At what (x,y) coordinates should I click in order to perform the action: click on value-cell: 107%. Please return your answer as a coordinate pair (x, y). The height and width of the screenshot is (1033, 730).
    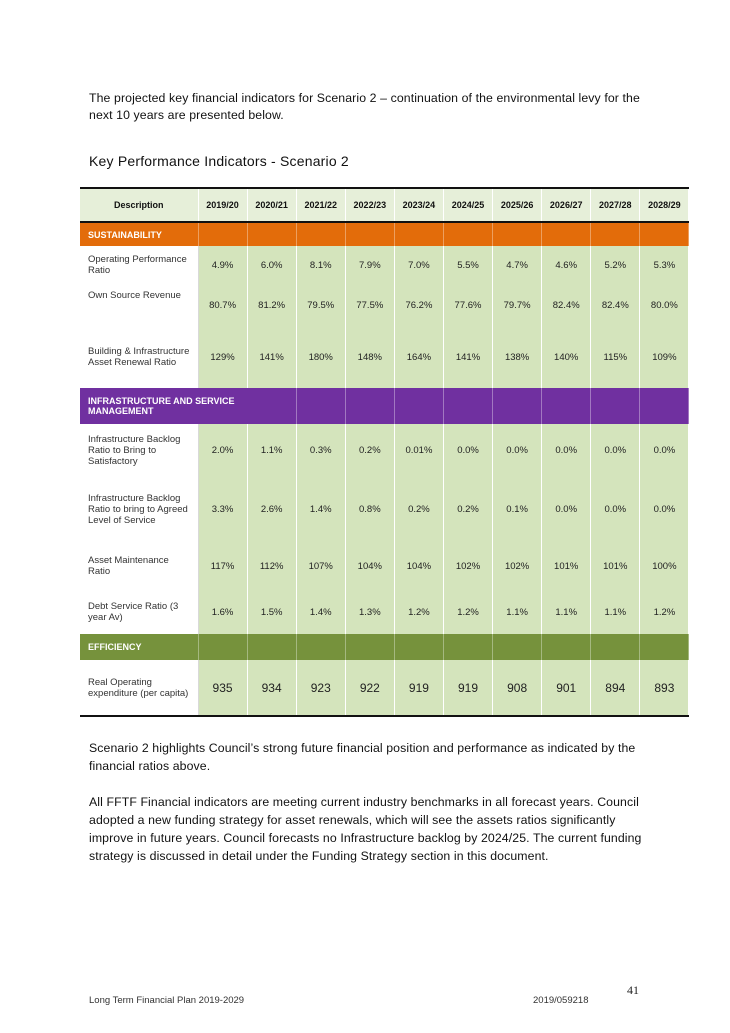
    Looking at the image, I should click on (321, 566).